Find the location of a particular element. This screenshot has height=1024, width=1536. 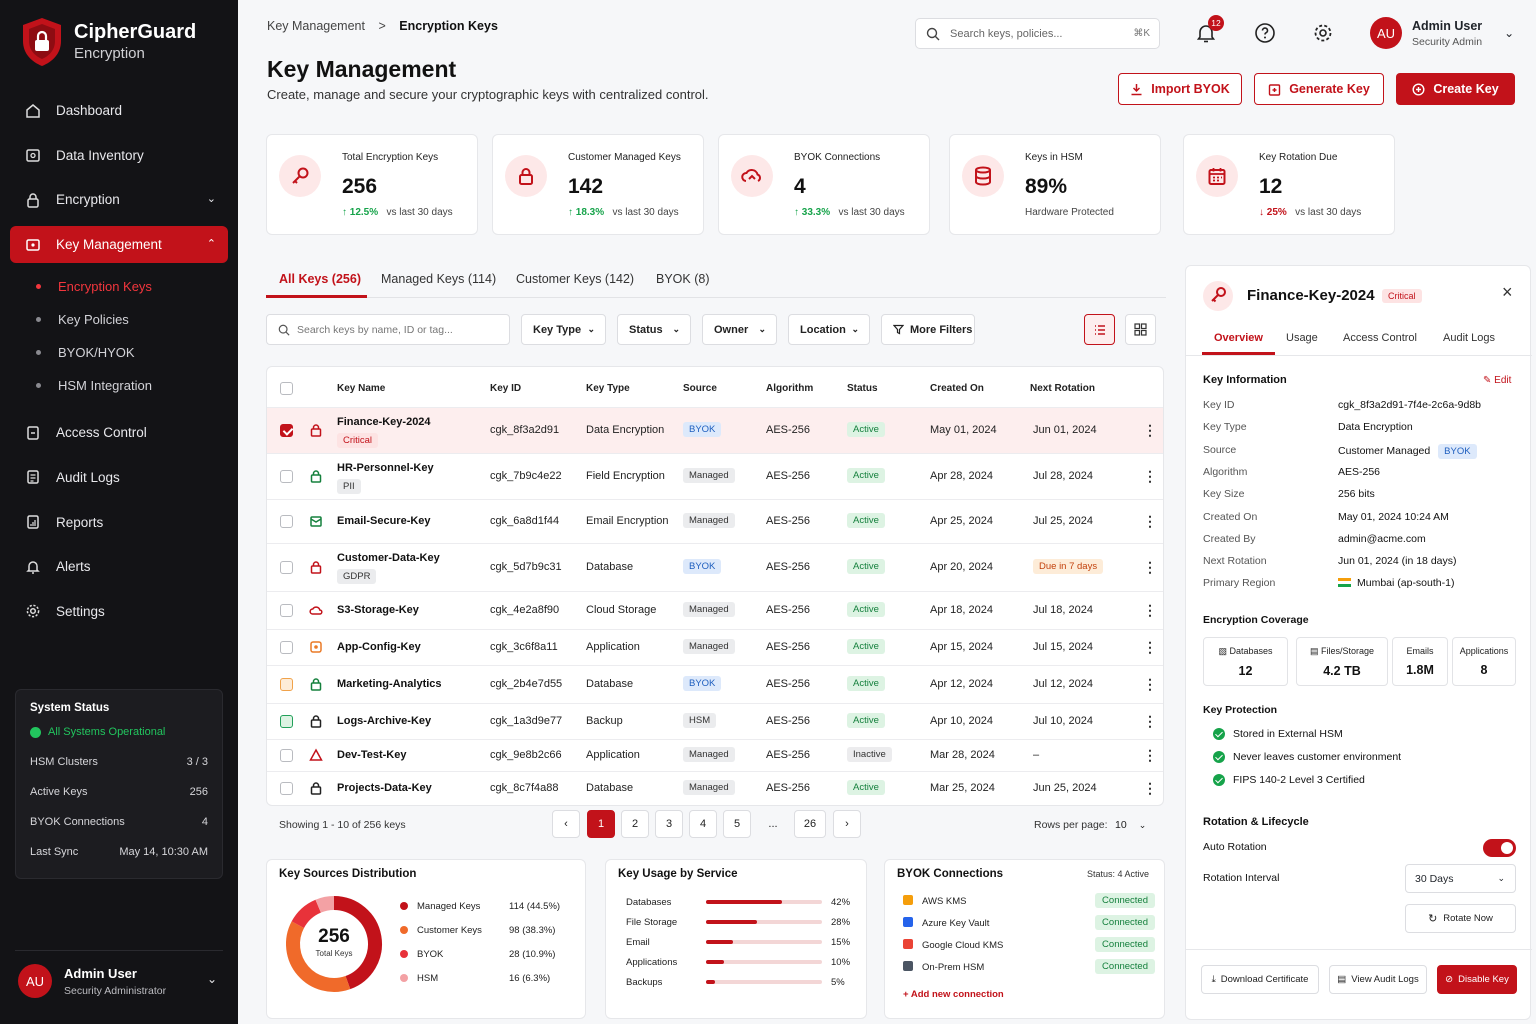

page-4: 4 is located at coordinates (703, 824).